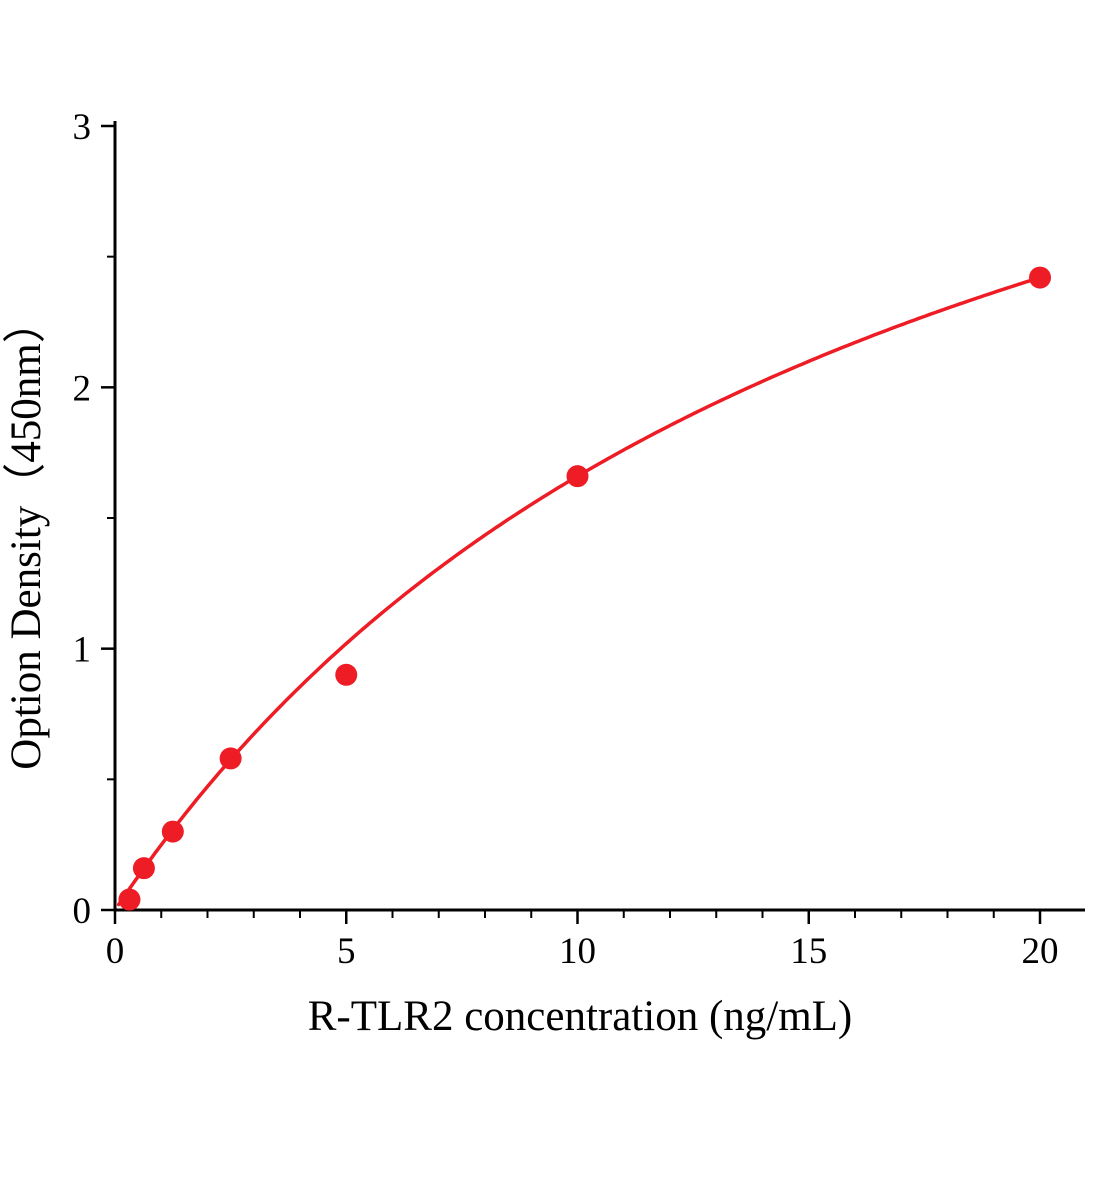  What do you see at coordinates (82, 911) in the screenshot?
I see `y-tick-label: 0` at bounding box center [82, 911].